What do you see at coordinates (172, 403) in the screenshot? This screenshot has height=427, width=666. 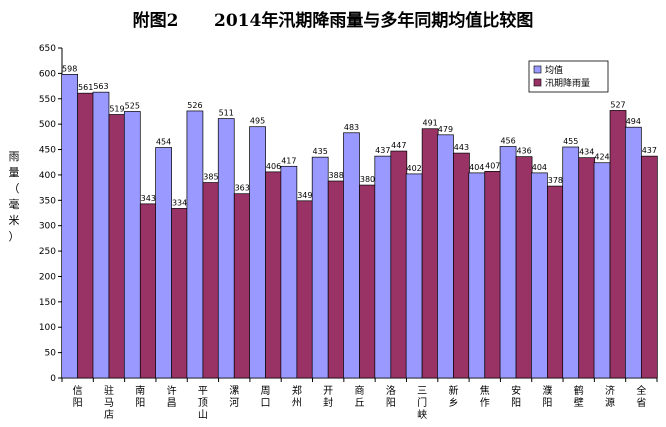 I see `category-label-char: 昌` at bounding box center [172, 403].